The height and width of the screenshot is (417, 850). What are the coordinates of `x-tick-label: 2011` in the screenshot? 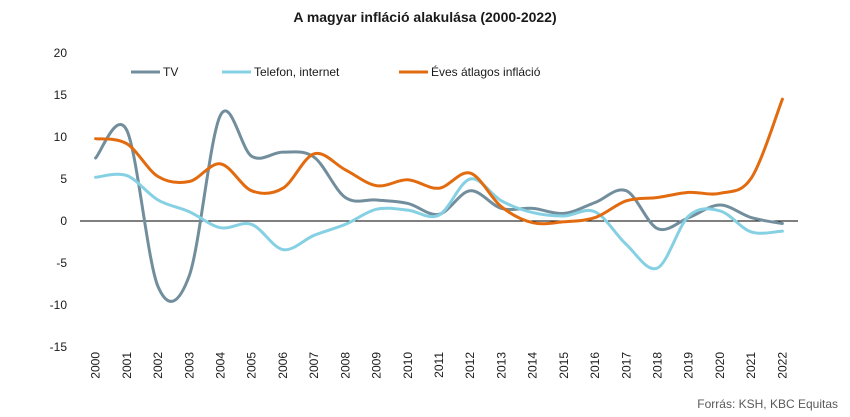 It's located at (439, 365).